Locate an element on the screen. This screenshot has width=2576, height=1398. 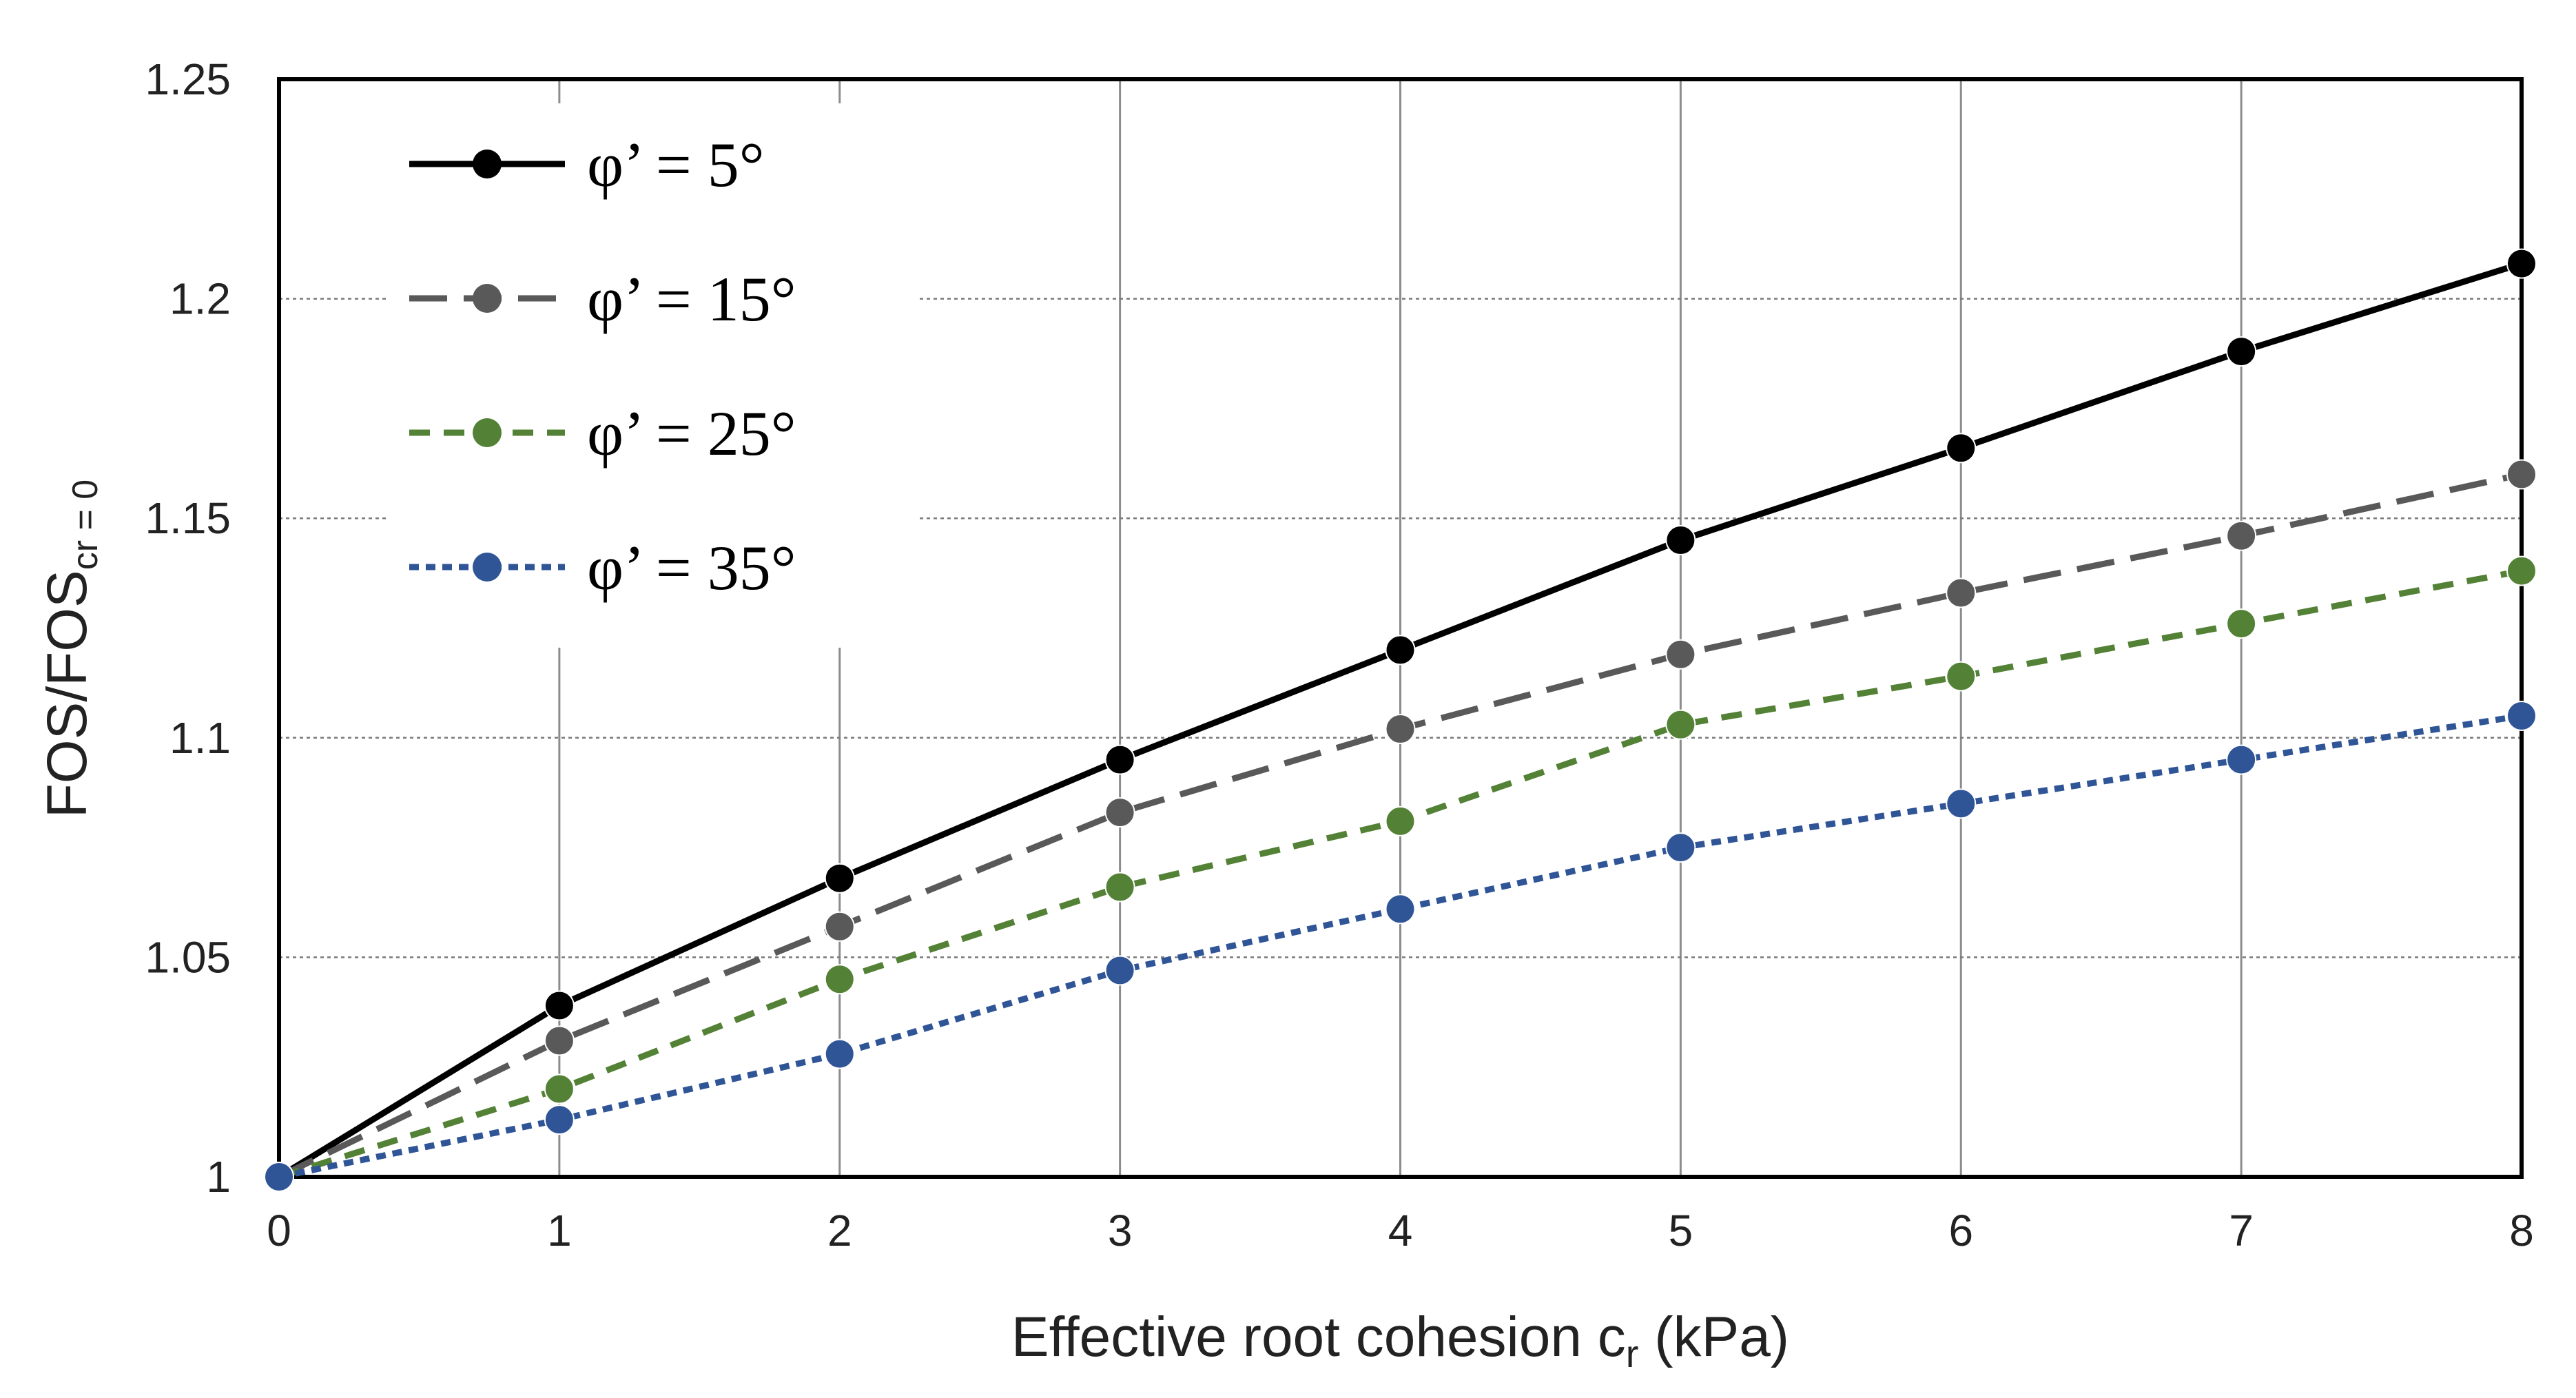
legend: φ’ = 5° φ’ = 15° φ’ = 25° φ’ = 35° is located at coordinates (651, 375).